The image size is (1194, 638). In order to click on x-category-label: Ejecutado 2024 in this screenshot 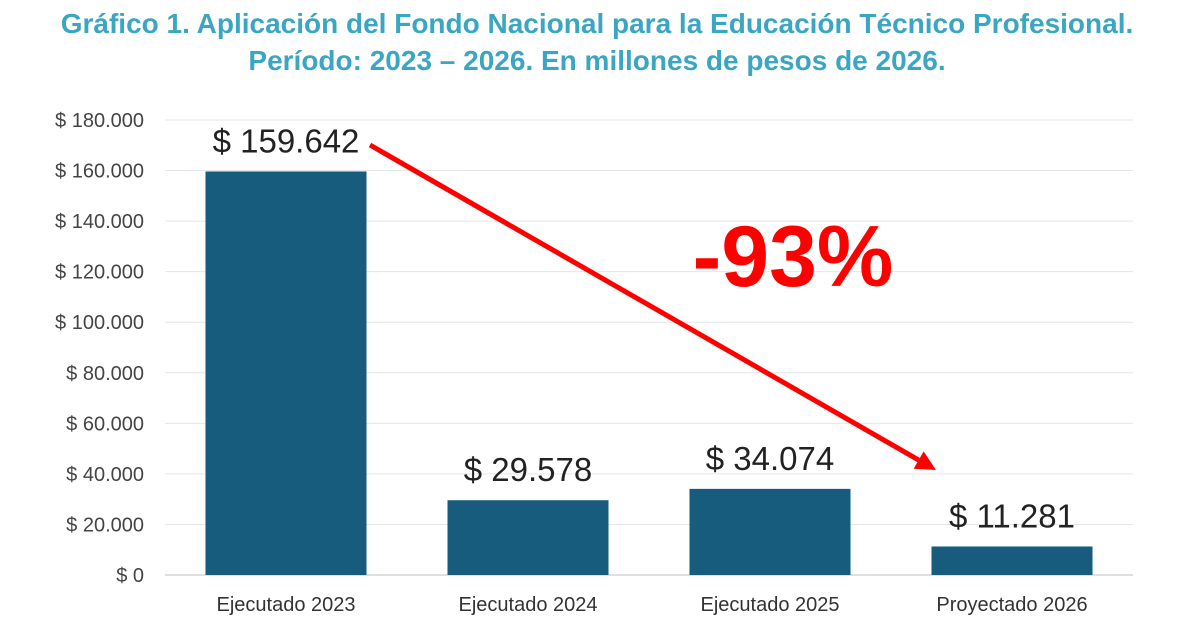, I will do `click(527, 605)`.